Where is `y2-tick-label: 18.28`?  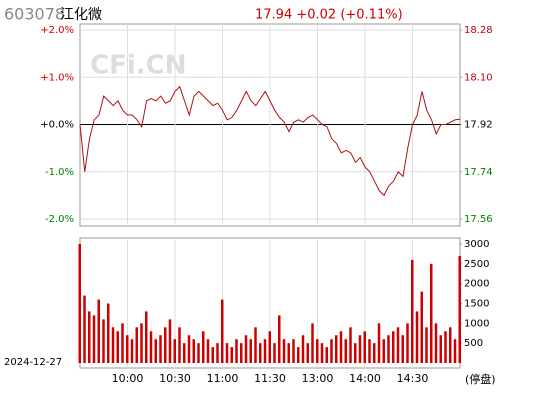
y2-tick-label: 18.28 is located at coordinates (478, 30).